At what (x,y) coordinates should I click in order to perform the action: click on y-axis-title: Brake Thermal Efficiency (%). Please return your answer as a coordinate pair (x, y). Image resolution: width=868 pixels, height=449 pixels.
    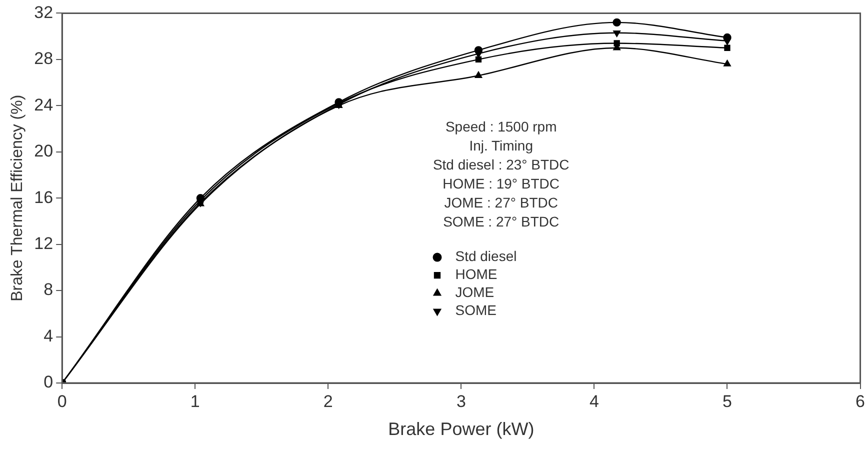
    Looking at the image, I should click on (17, 198).